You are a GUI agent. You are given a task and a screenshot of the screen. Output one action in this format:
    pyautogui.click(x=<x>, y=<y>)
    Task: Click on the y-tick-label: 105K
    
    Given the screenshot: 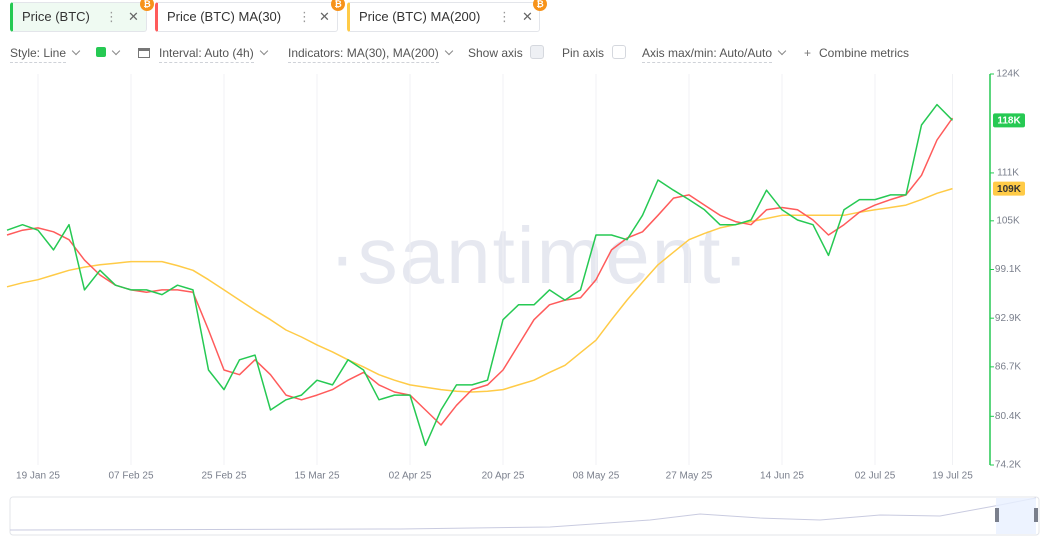 What is the action you would take?
    pyautogui.click(x=1008, y=220)
    